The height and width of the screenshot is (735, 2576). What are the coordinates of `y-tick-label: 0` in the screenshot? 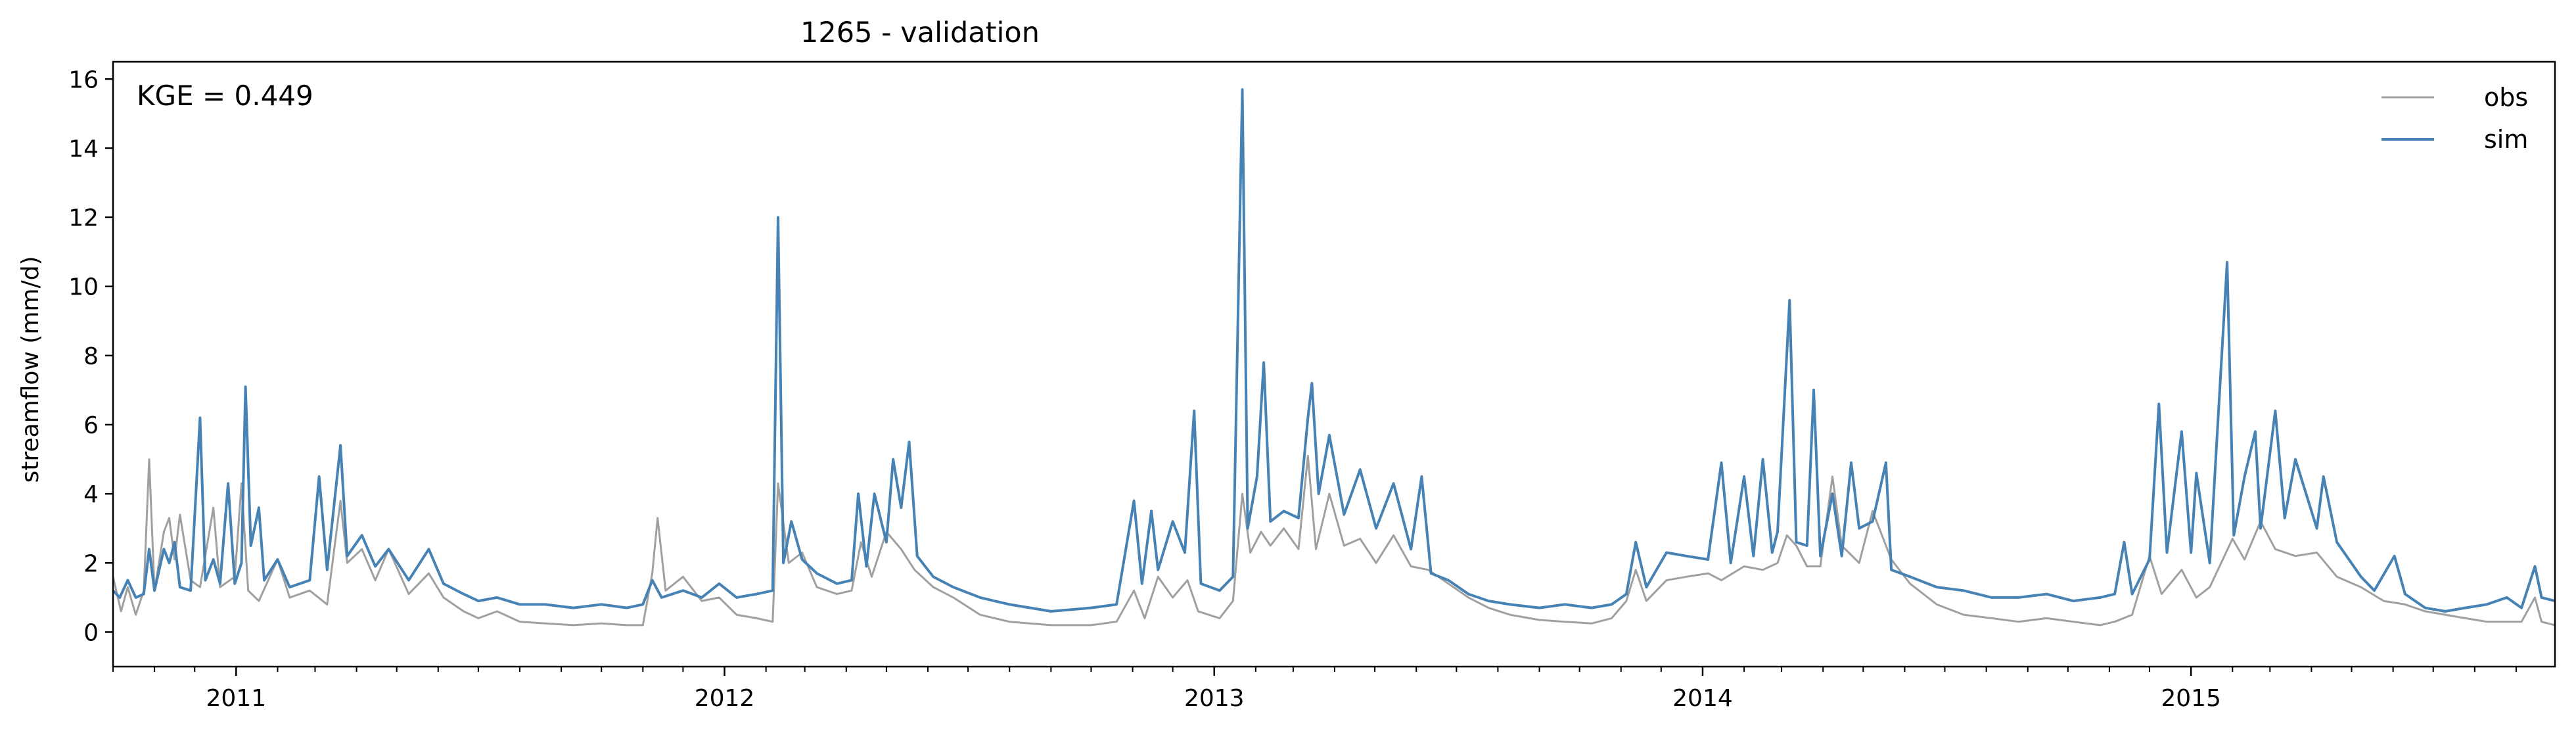 It's located at (91, 632).